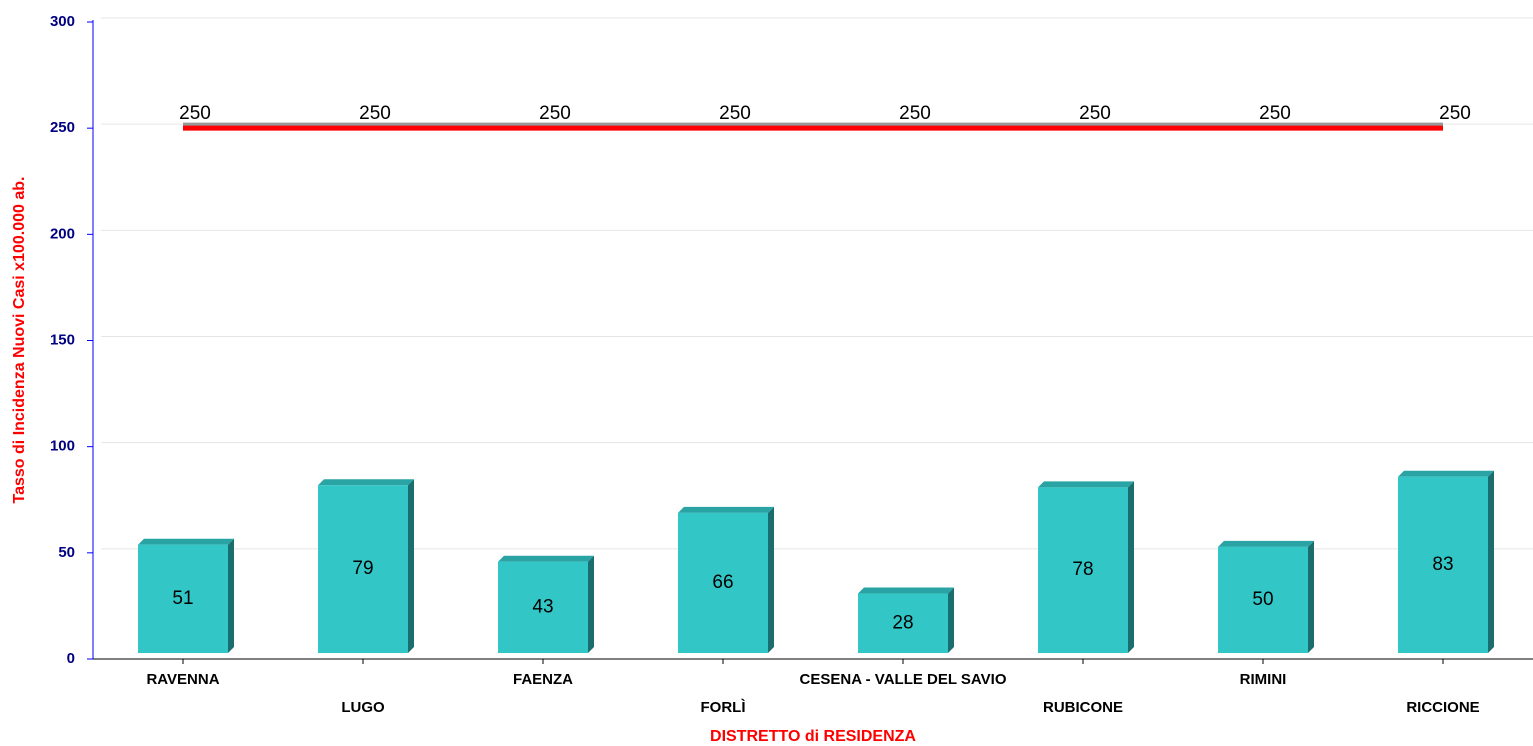 The height and width of the screenshot is (746, 1533). I want to click on data-label: 83, so click(1442, 564).